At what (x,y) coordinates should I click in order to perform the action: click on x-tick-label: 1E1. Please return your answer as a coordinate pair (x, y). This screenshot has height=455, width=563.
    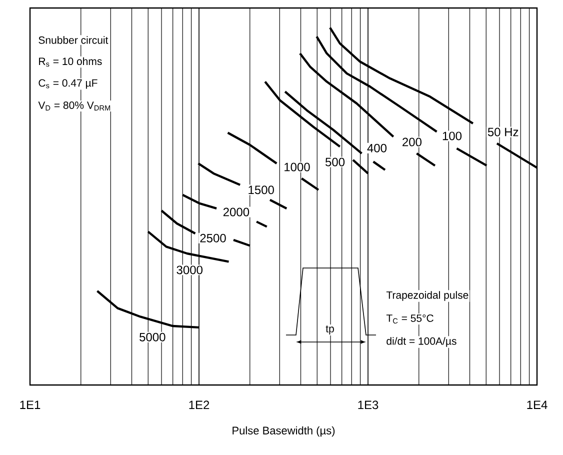
    Looking at the image, I should click on (30, 404).